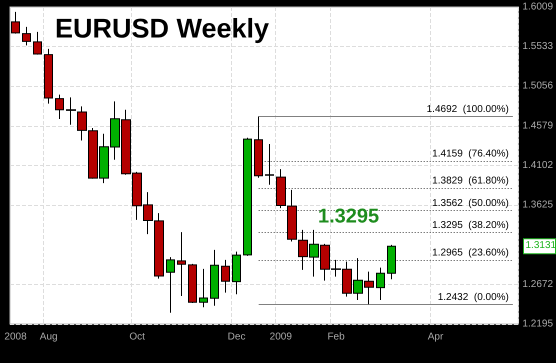 This screenshot has width=556, height=363. I want to click on ref-line-label: 1.3562 (50.00%), so click(470, 203).